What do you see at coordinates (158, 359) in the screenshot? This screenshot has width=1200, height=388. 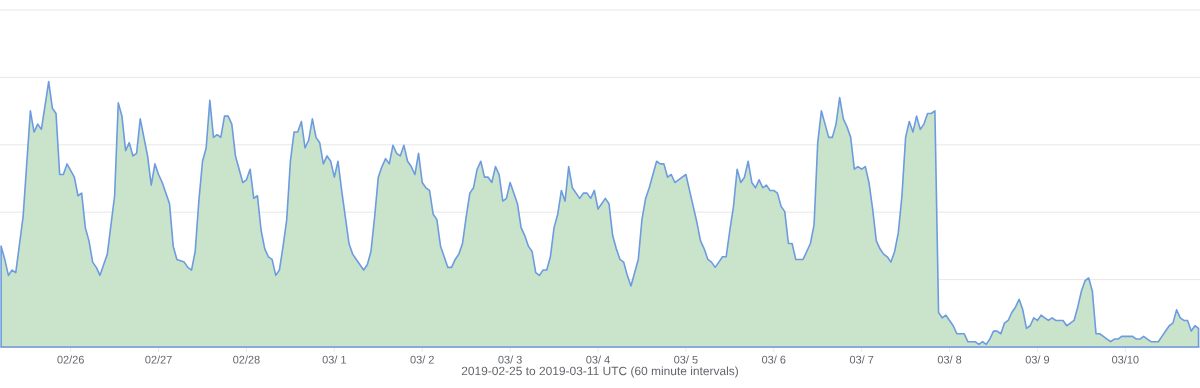 I see `x-tick-label: 02/27` at bounding box center [158, 359].